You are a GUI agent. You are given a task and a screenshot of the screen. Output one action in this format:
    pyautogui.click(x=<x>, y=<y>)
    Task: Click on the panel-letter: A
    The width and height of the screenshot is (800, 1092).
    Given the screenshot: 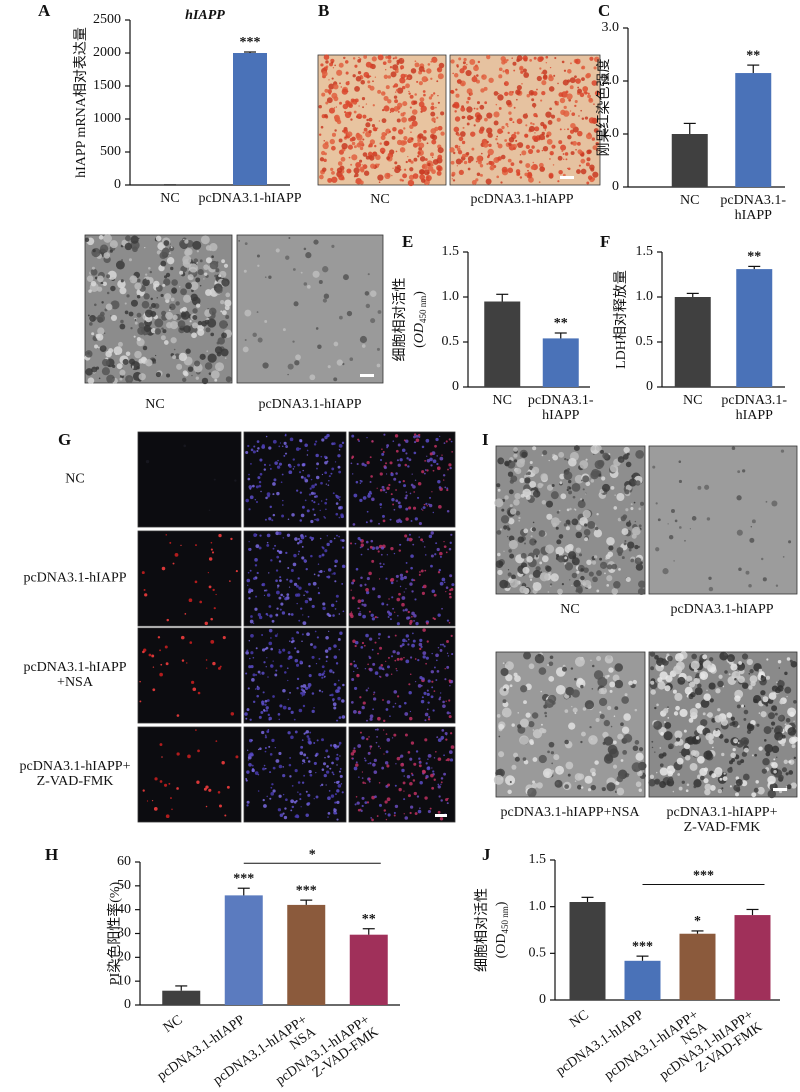 What is the action you would take?
    pyautogui.click(x=44, y=10)
    